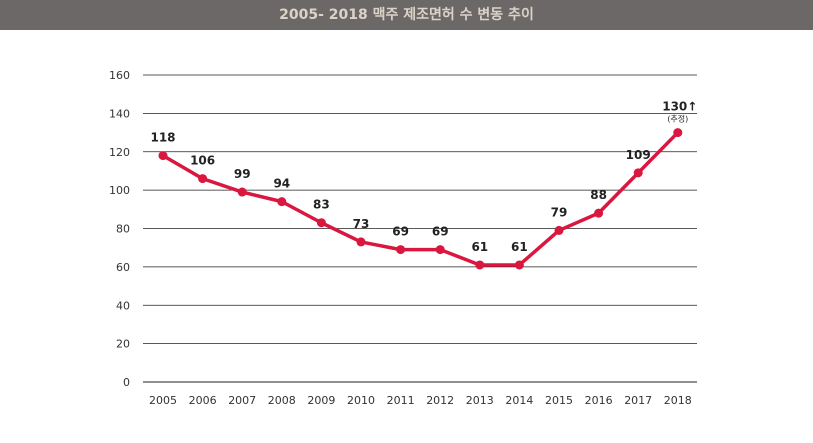 The width and height of the screenshot is (813, 443). What do you see at coordinates (119, 152) in the screenshot?
I see `y-tick-label: 120` at bounding box center [119, 152].